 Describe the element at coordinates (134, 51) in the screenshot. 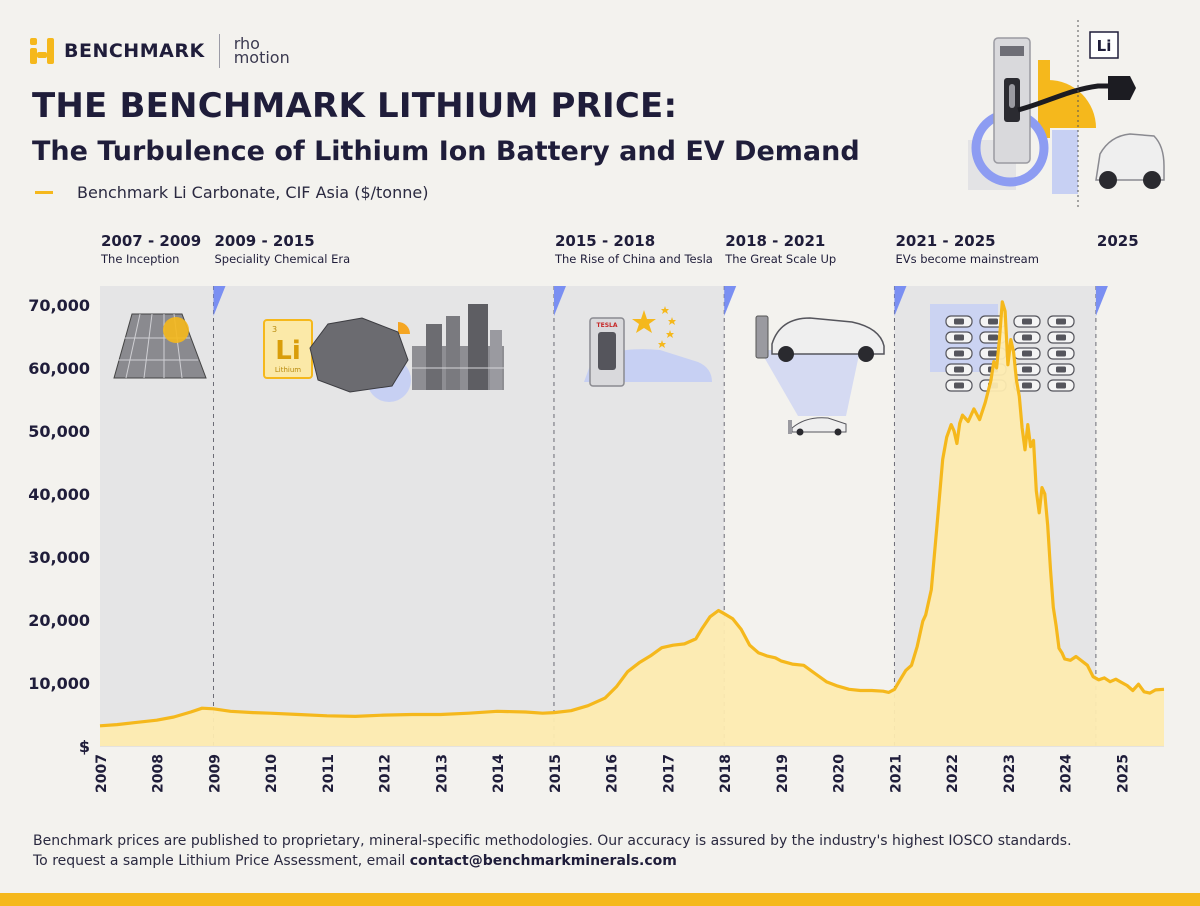

I see `brand-name: BENCHMARK` at that location.